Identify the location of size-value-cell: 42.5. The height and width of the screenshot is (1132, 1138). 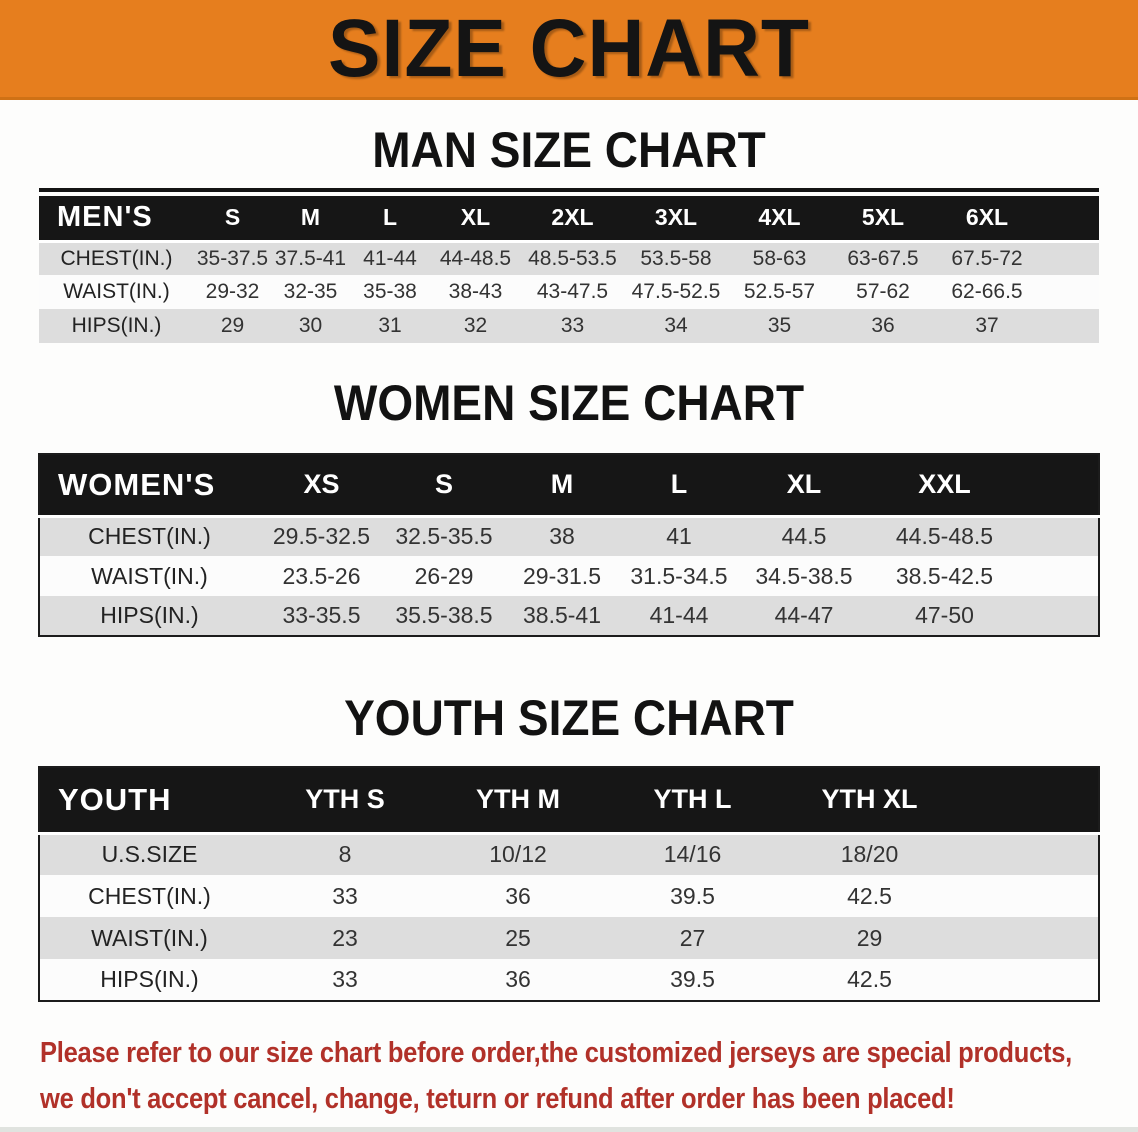
(869, 979).